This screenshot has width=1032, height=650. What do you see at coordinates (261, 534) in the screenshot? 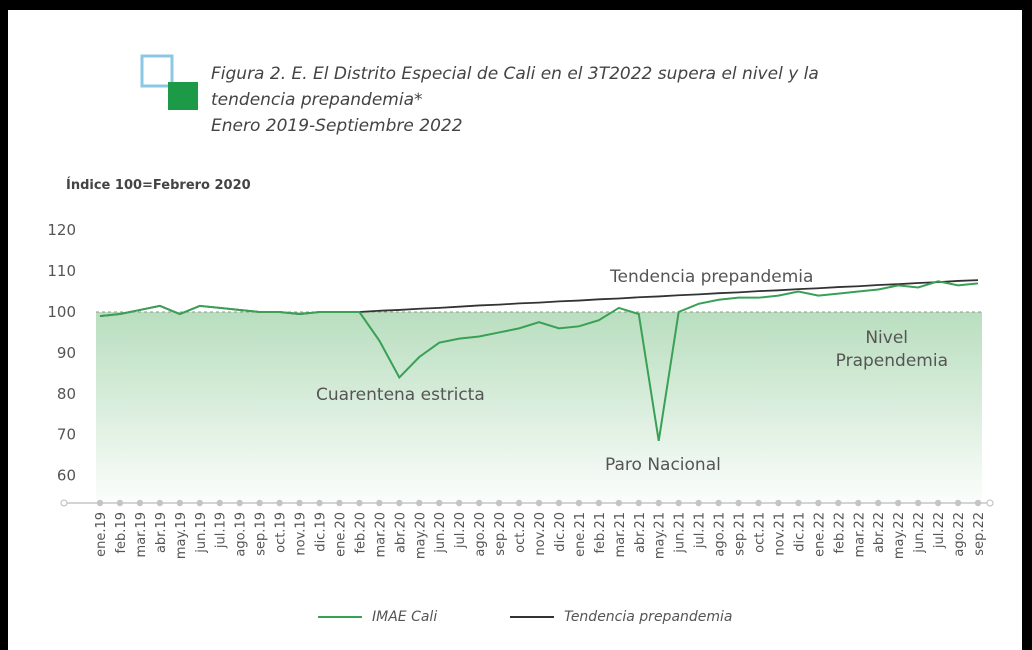
I see `x-tick-label: sep.19` at bounding box center [261, 534].